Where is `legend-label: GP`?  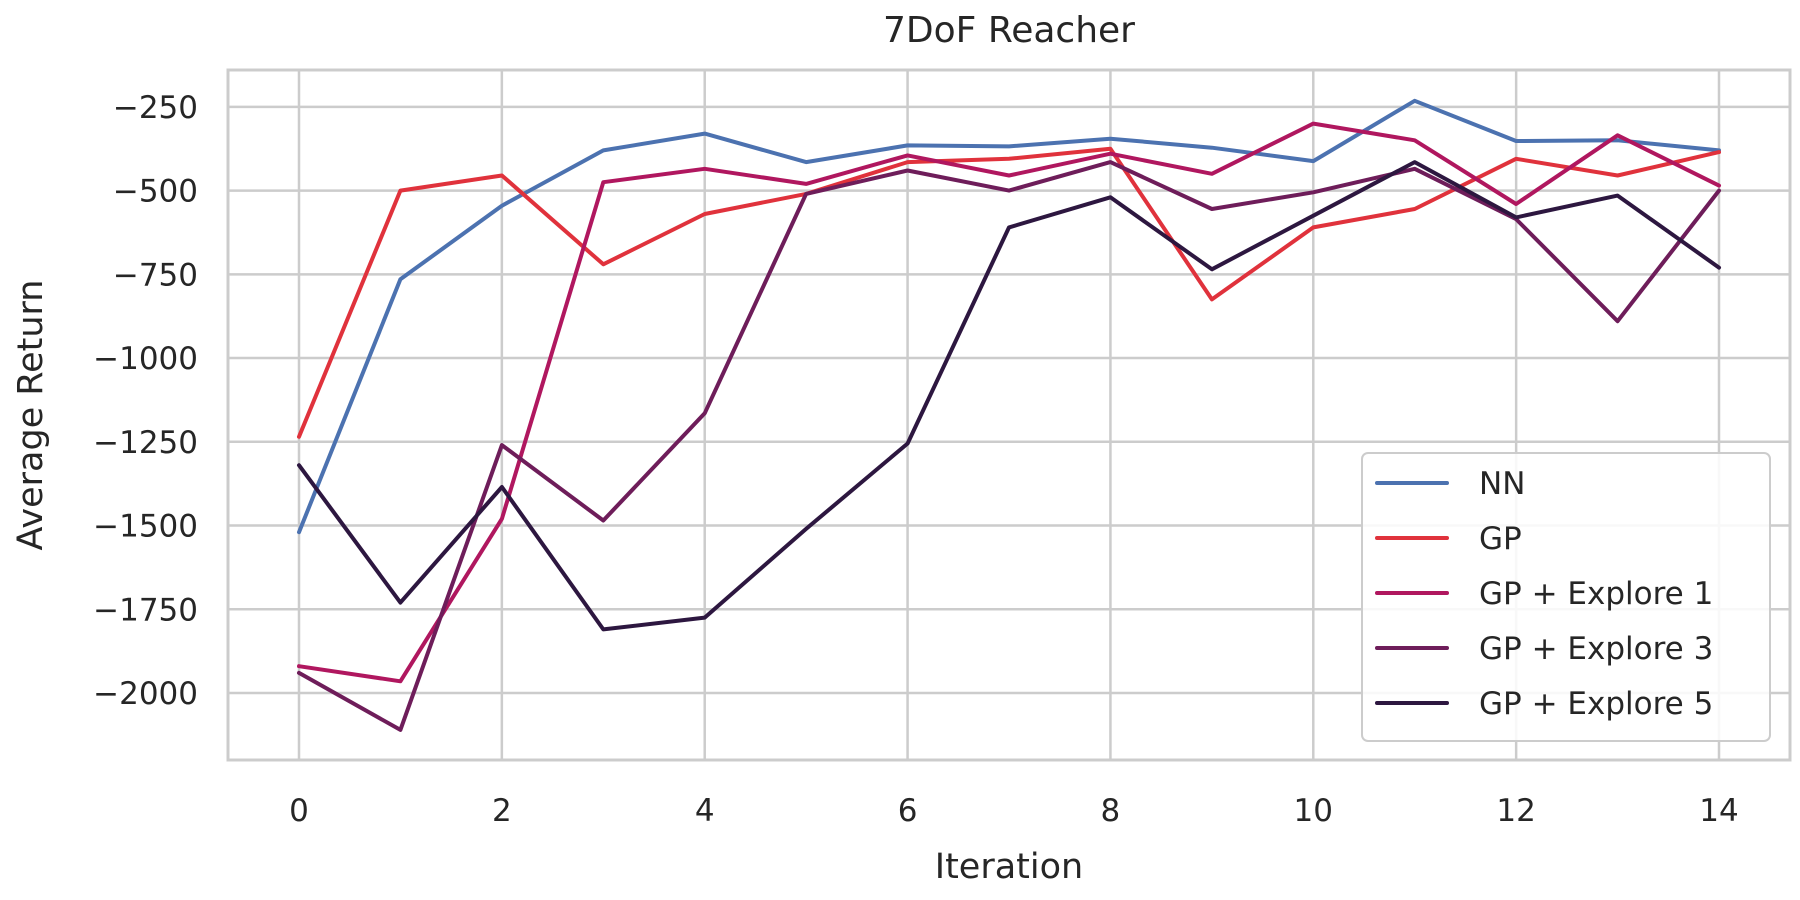
legend-label: GP is located at coordinates (1500, 539).